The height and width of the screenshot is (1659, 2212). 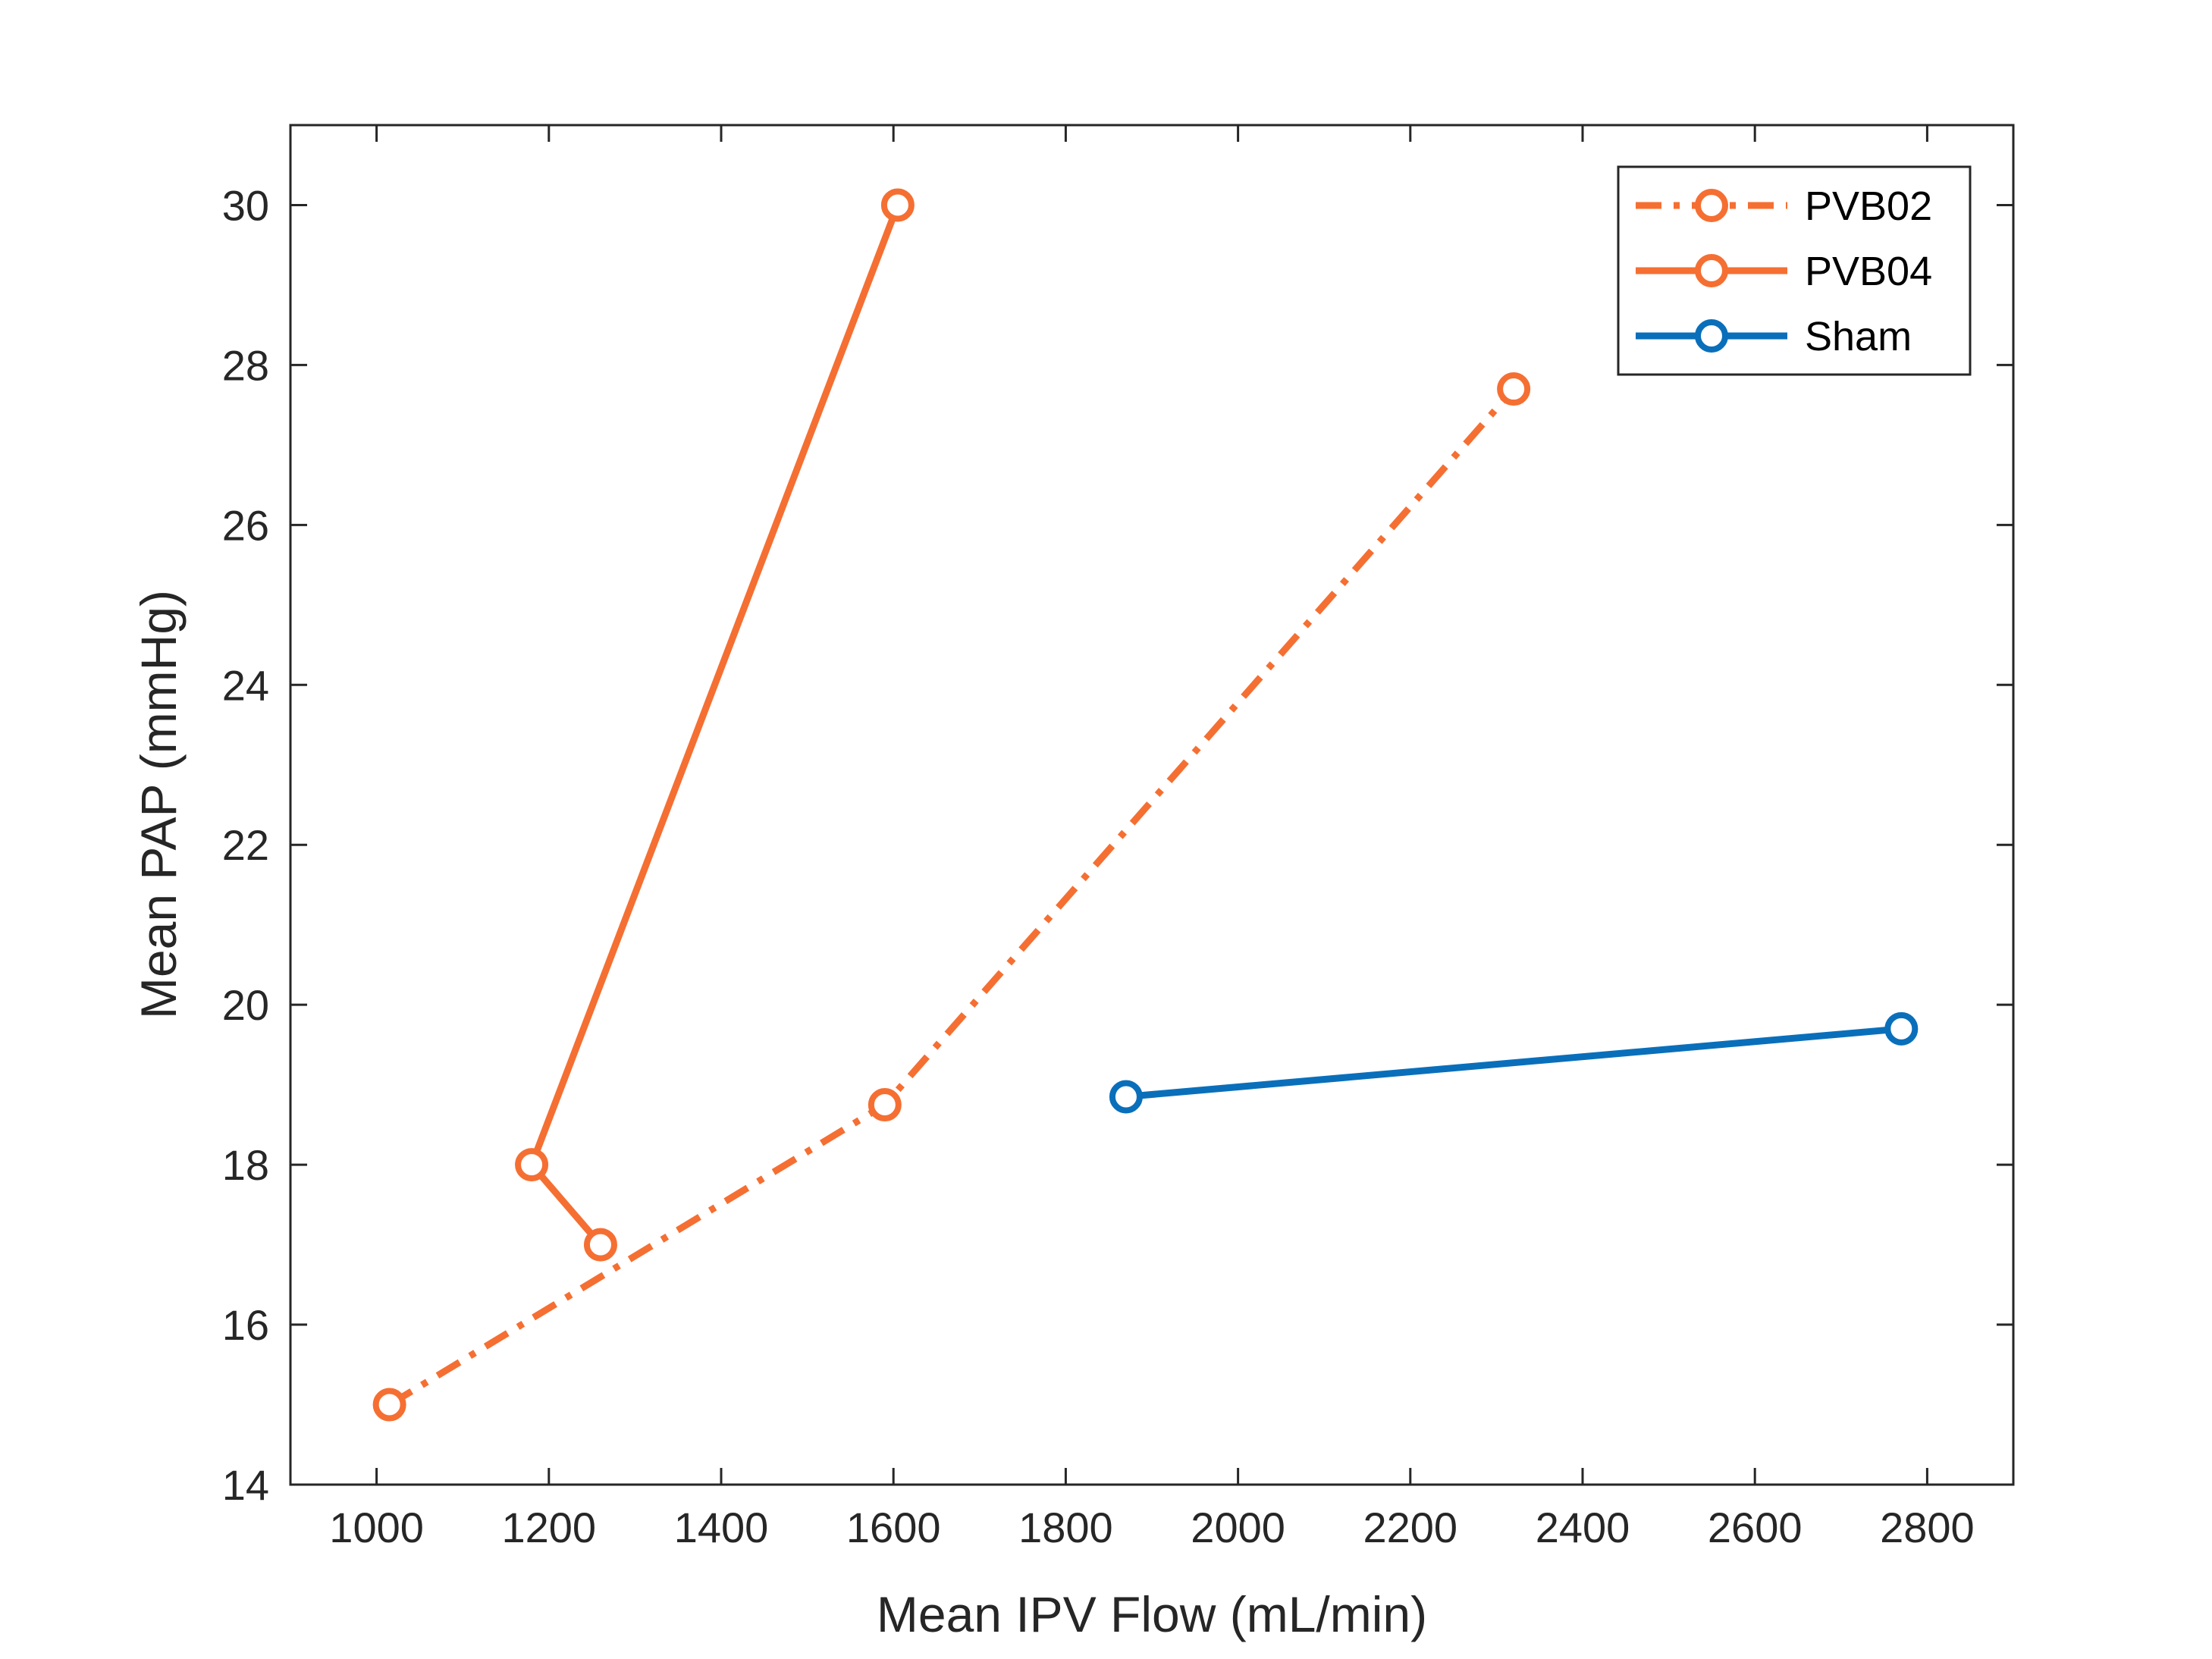 I want to click on legend-label-pvb04: PVB04, so click(x=1869, y=272).